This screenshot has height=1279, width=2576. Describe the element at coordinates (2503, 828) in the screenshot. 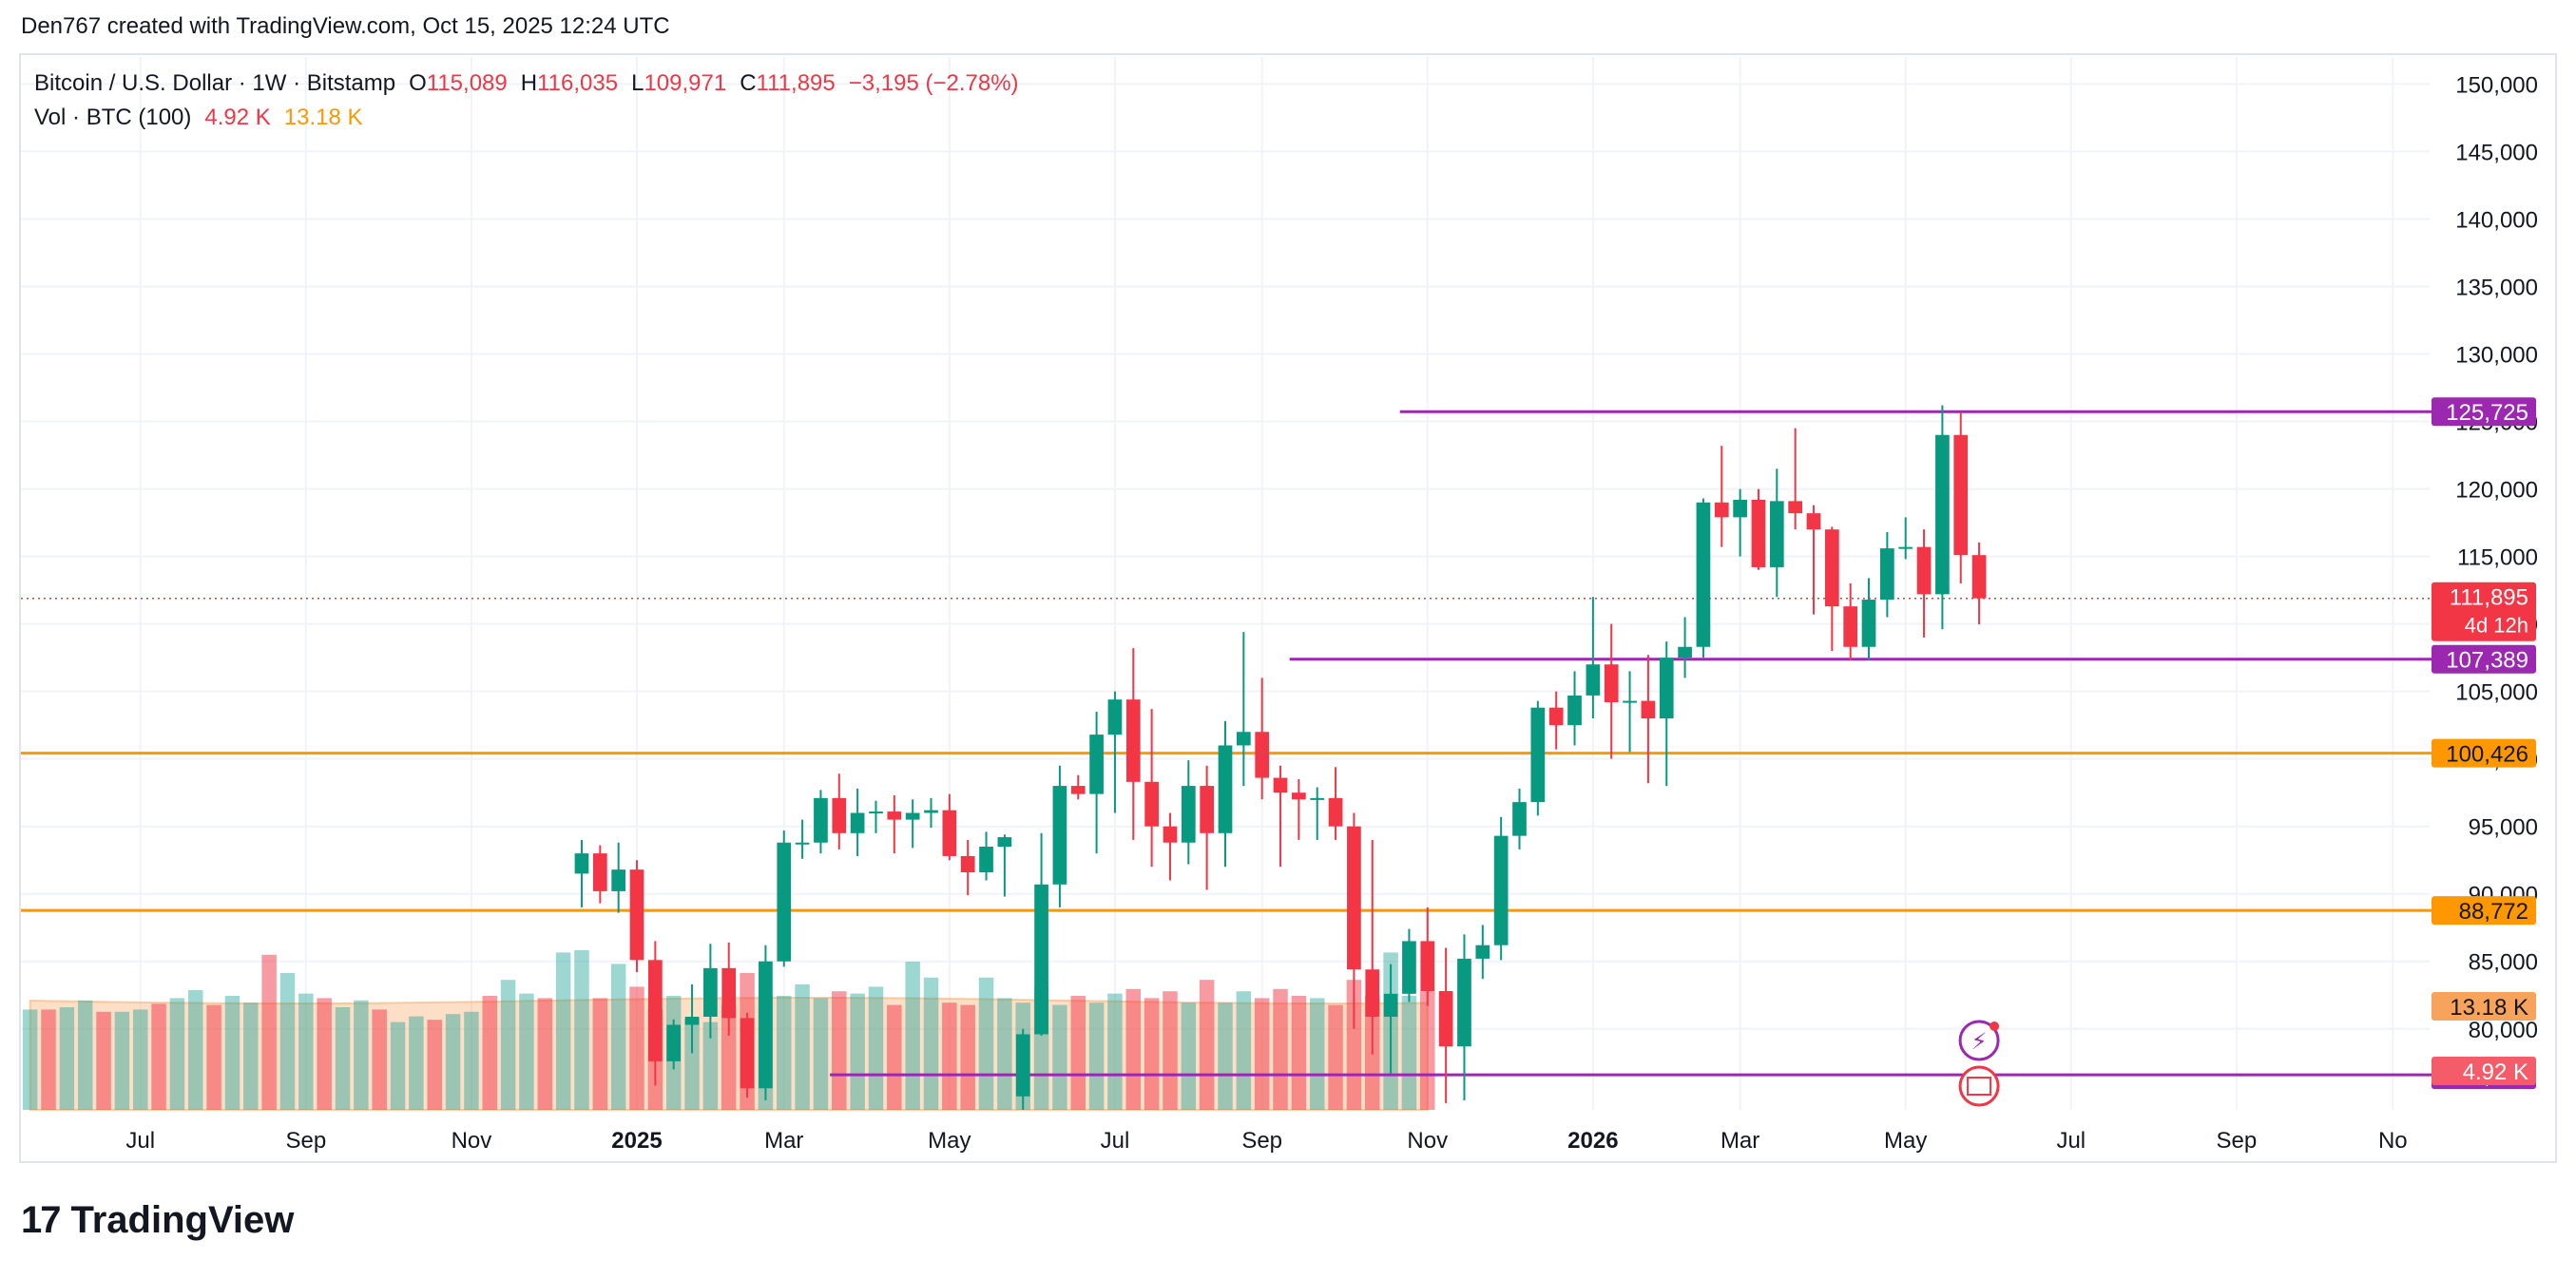

I see `y-tick-label: 95,000` at that location.